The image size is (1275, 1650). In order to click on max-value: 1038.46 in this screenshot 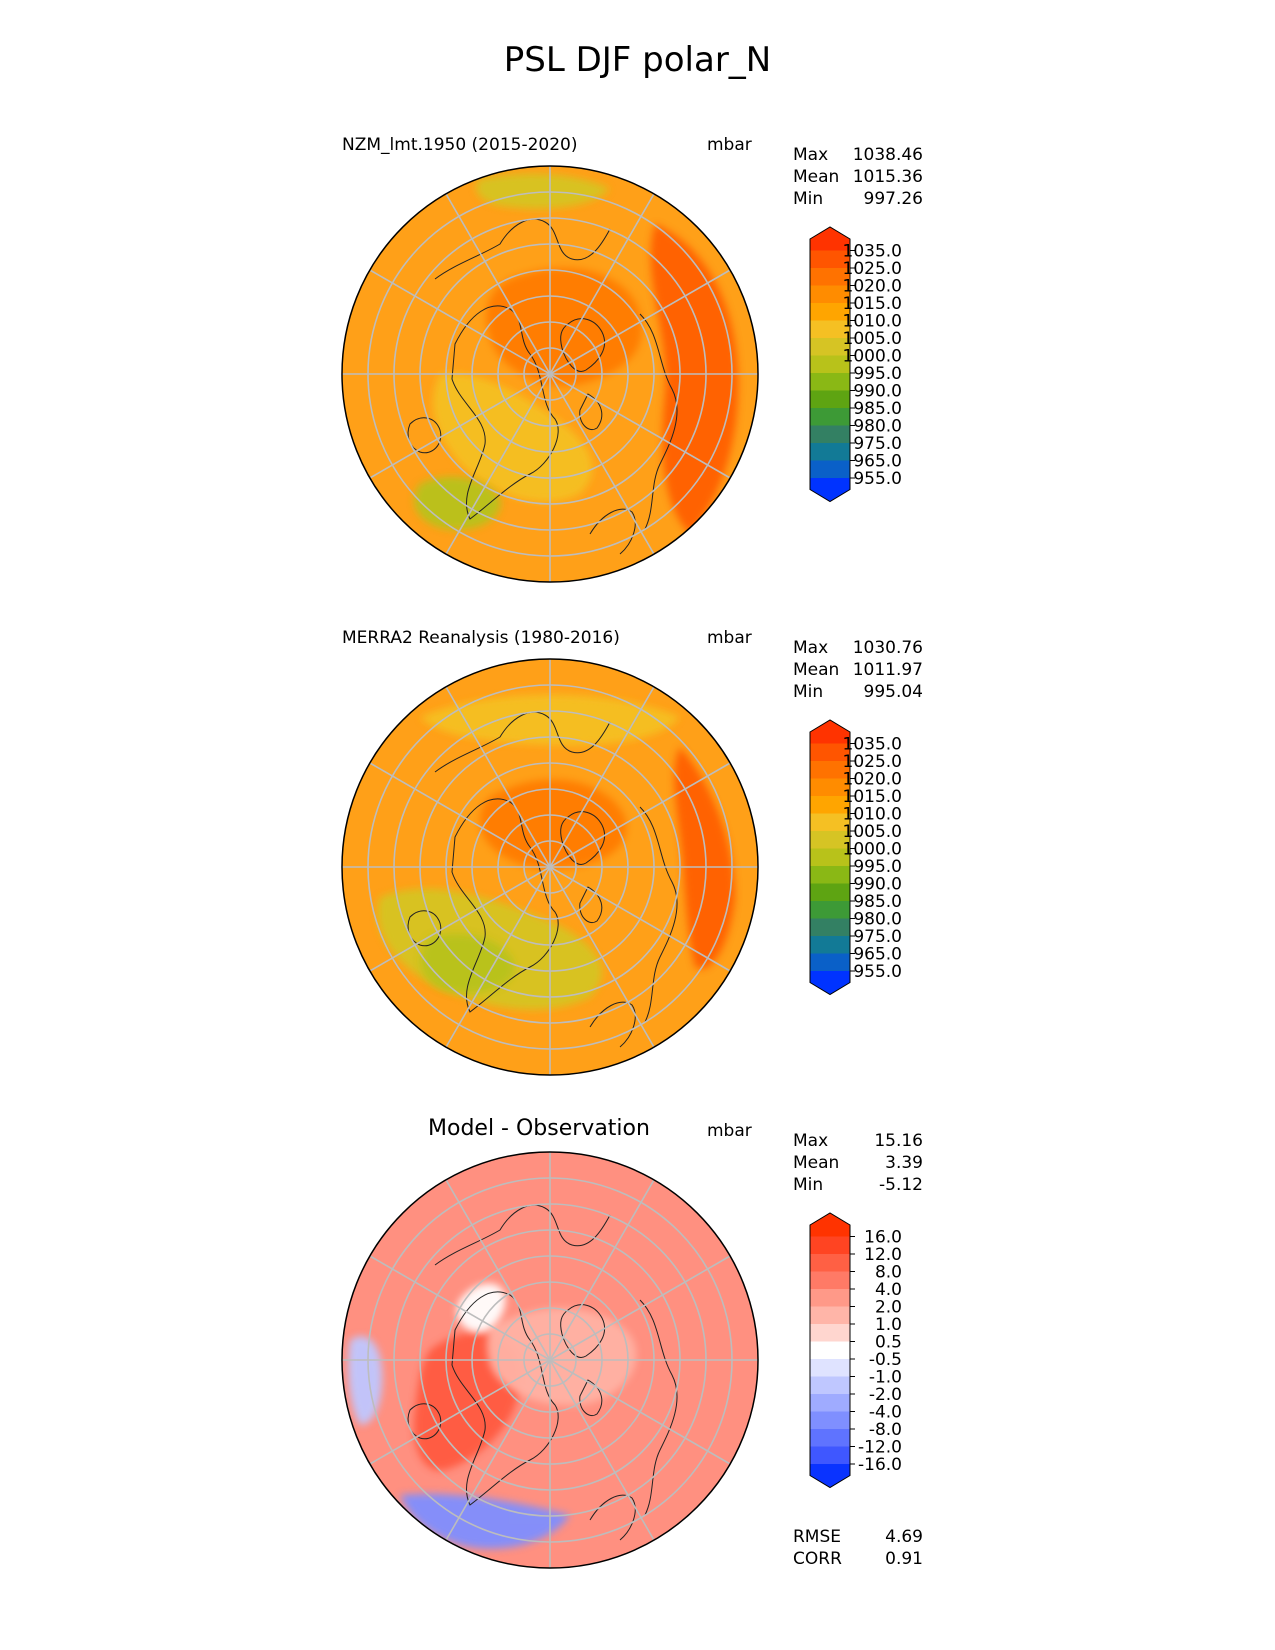, I will do `click(887, 155)`.